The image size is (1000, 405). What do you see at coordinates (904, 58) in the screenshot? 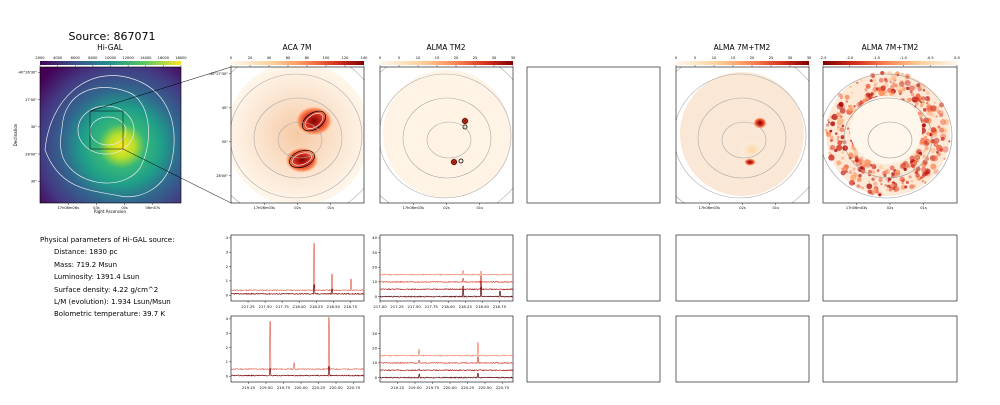
I see `colorbar-tick-label: -1.0` at bounding box center [904, 58].